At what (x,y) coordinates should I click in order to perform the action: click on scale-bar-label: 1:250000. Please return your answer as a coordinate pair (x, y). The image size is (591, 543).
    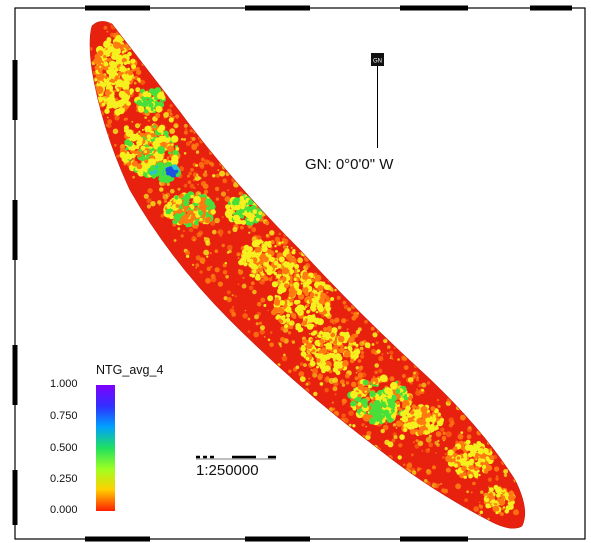
    Looking at the image, I should click on (227, 470).